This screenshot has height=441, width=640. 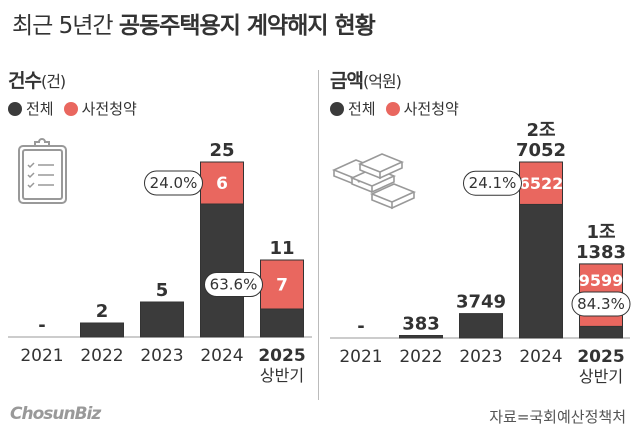 I want to click on share-percent-label: 24.1%, so click(x=493, y=183).